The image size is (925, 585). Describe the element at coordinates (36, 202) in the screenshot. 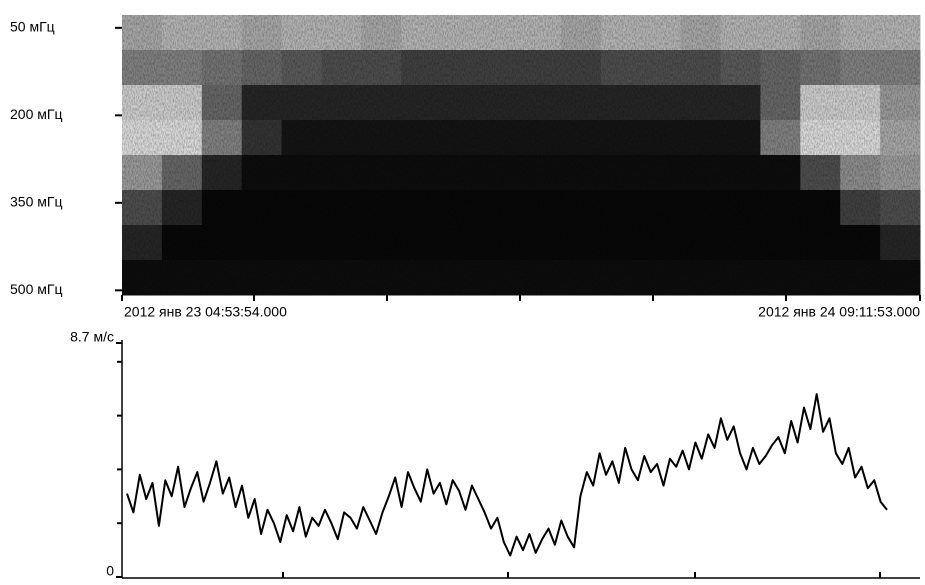

I see `y-tick-label: 350 мГц` at that location.